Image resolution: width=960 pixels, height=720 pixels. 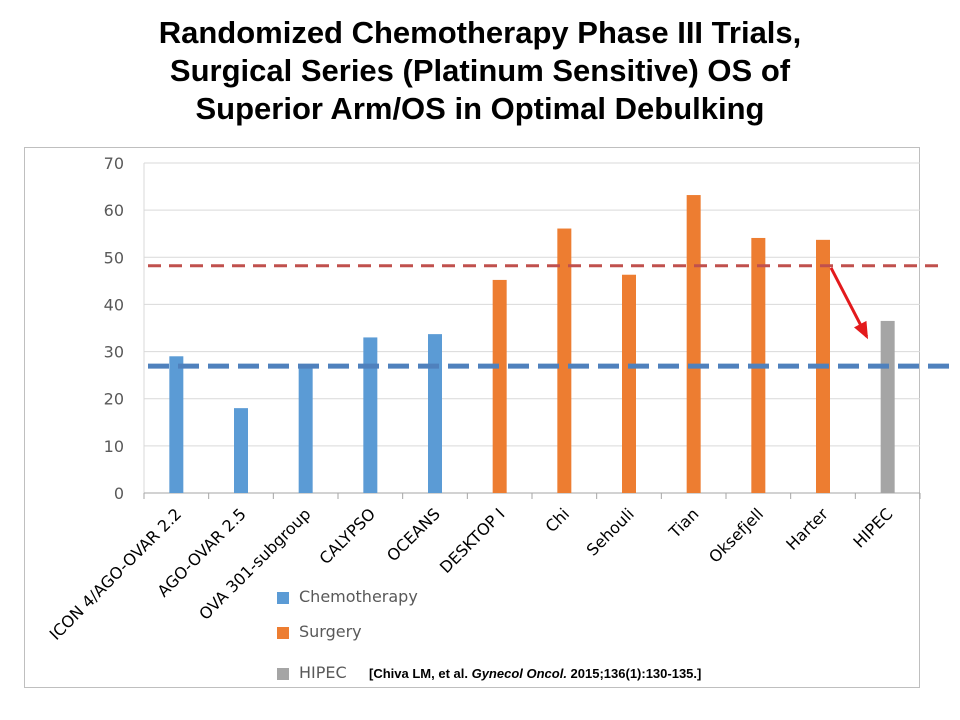 I want to click on y-tick-label: 30, so click(x=114, y=352).